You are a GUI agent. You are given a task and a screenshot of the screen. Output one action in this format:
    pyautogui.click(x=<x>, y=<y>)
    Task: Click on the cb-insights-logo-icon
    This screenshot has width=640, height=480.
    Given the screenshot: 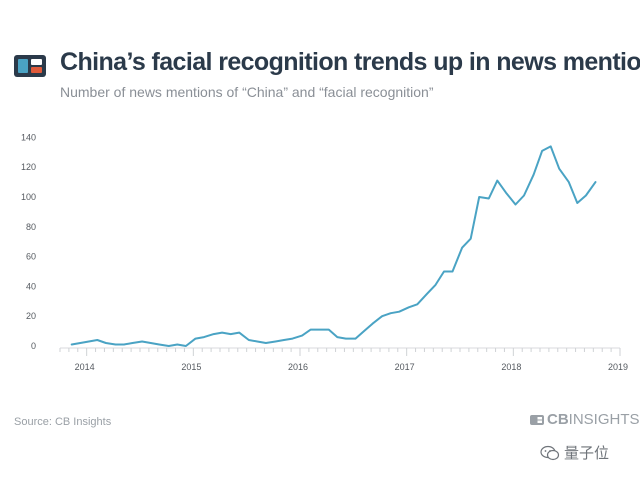 What is the action you would take?
    pyautogui.click(x=30, y=66)
    